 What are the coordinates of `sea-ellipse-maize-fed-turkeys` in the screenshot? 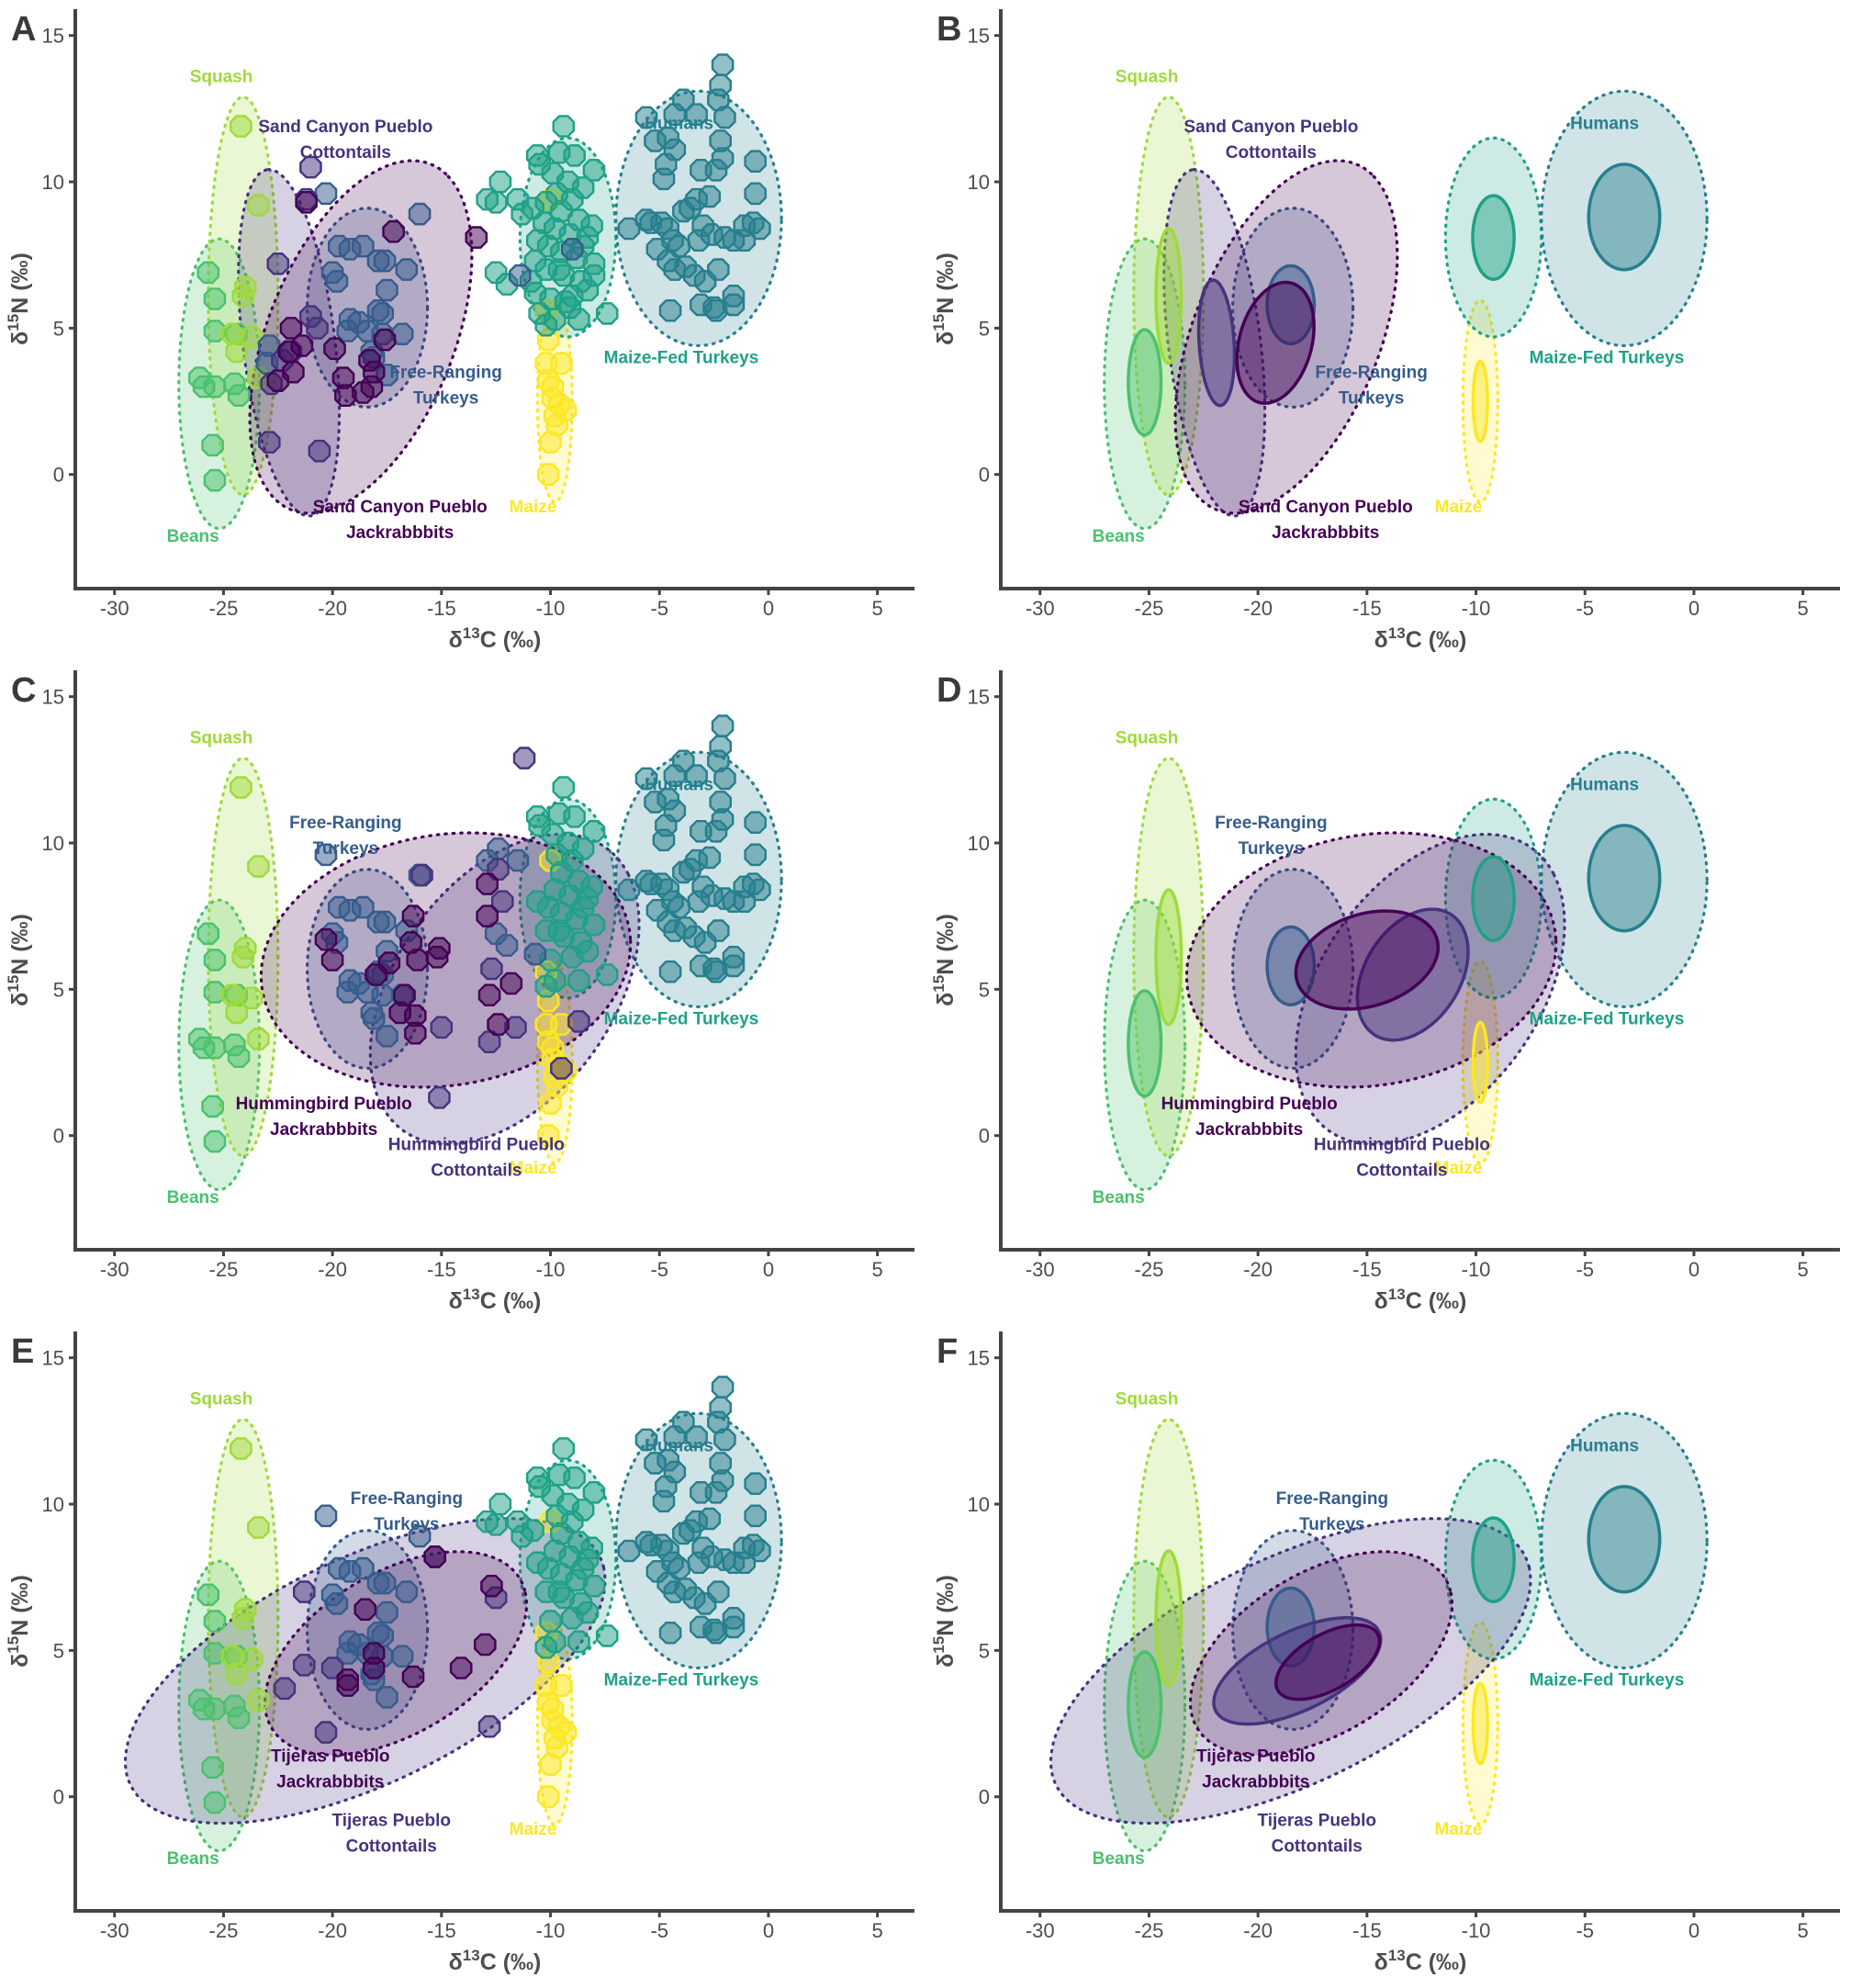 It's located at (1493, 1560).